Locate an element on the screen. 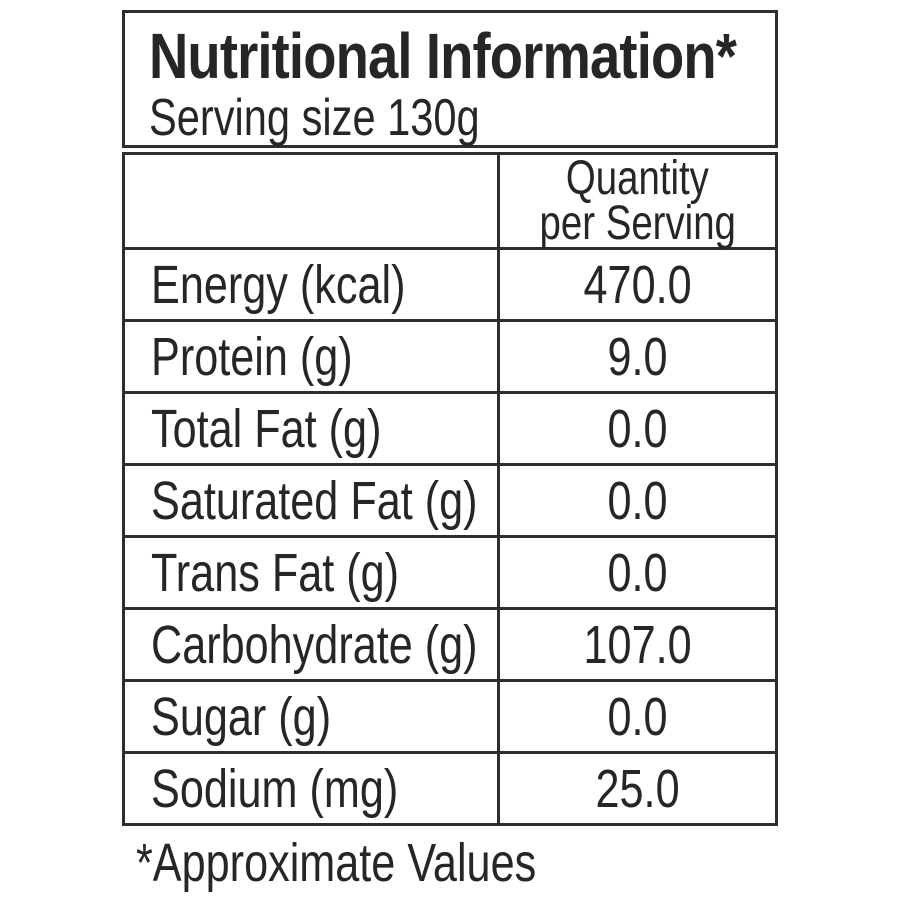 The width and height of the screenshot is (900, 900). nutrient-name-cell: Carbohydrate (g) is located at coordinates (311, 644).